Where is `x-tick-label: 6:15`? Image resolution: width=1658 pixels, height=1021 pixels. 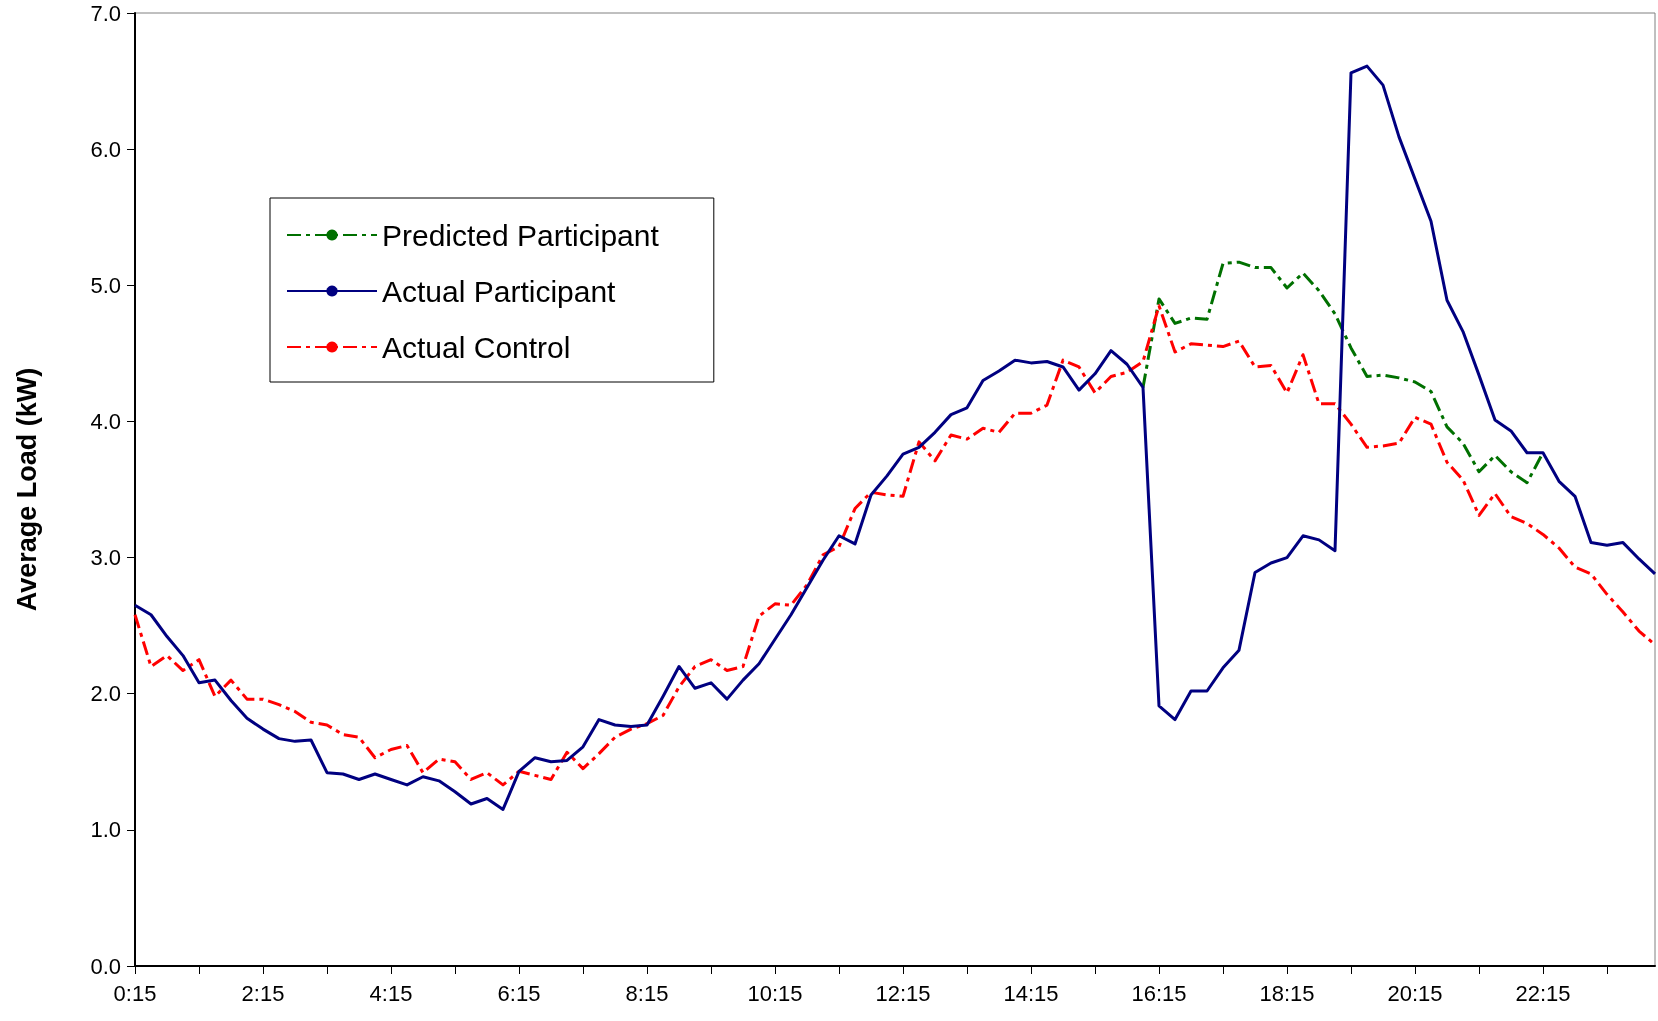
x-tick-label: 6:15 is located at coordinates (519, 993).